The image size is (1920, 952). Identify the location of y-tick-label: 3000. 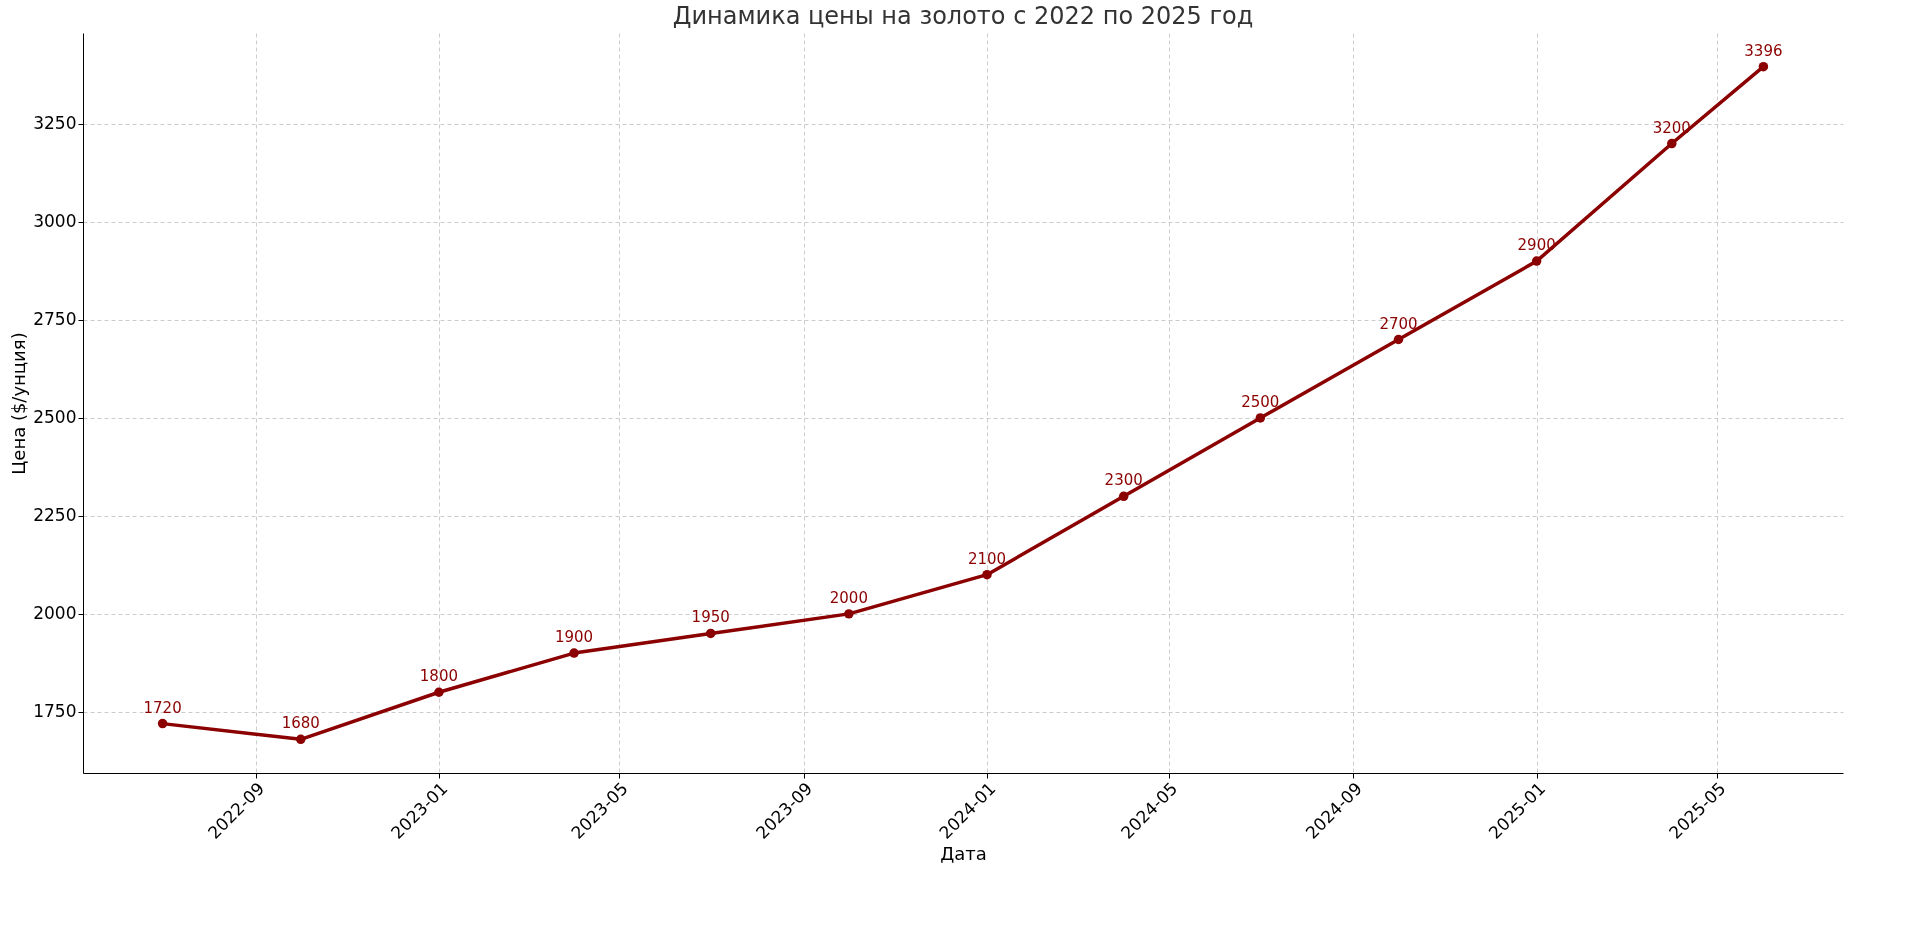
(55, 221).